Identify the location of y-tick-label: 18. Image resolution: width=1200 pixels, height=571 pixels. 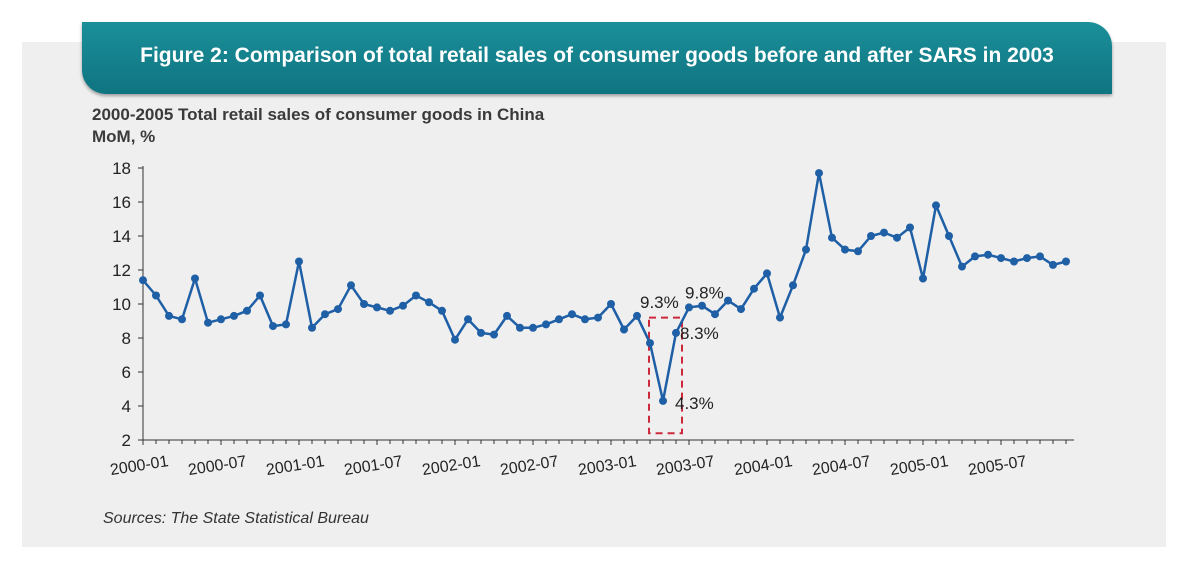
(121, 168).